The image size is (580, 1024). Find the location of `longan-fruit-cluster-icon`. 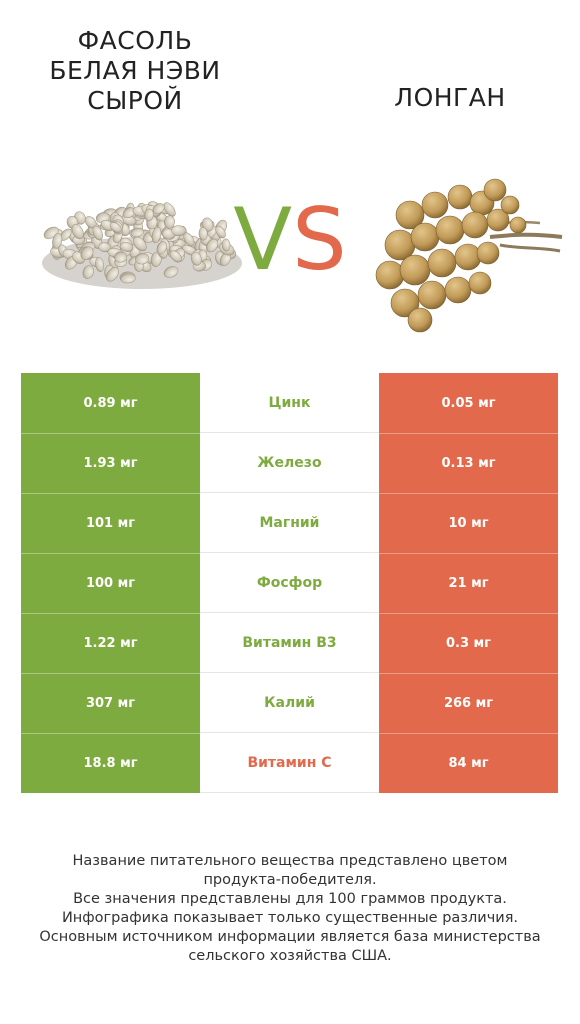

longan-fruit-cluster-icon is located at coordinates (469, 255).